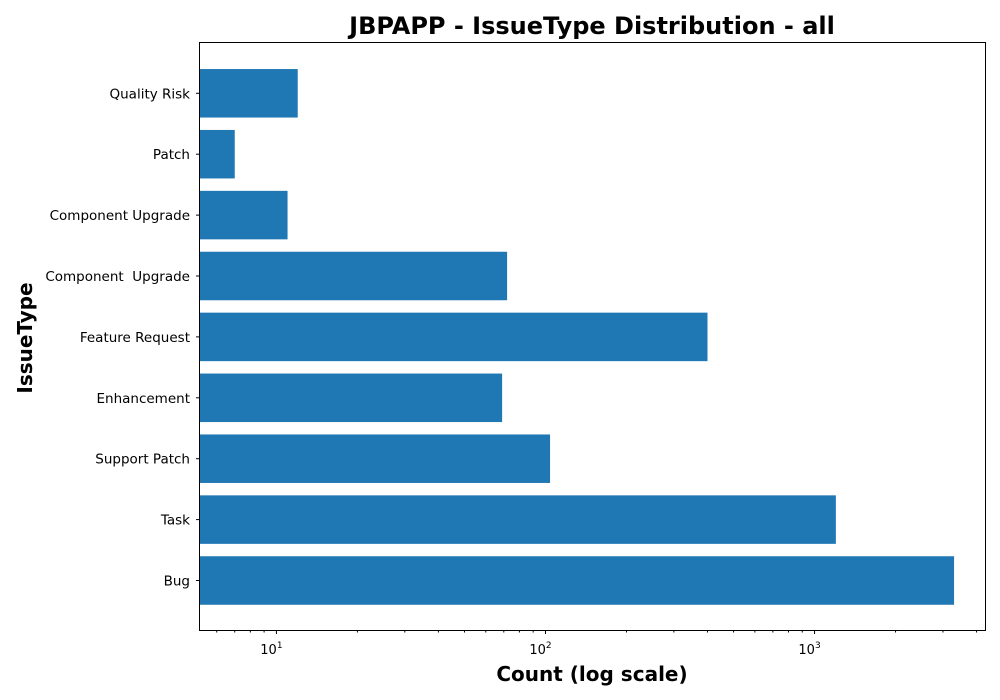  Describe the element at coordinates (518, 519) in the screenshot. I see `bar-task` at that location.